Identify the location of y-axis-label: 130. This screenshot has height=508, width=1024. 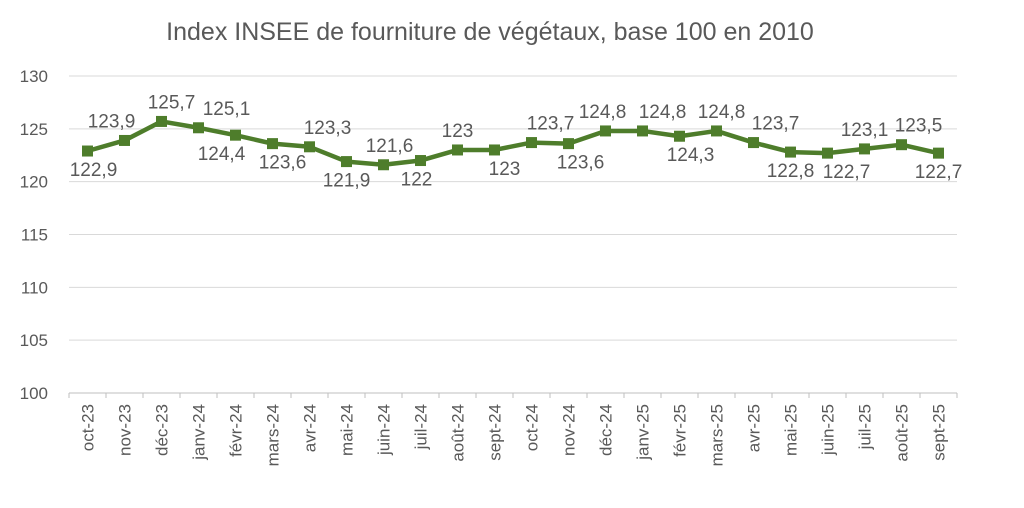
(34, 76).